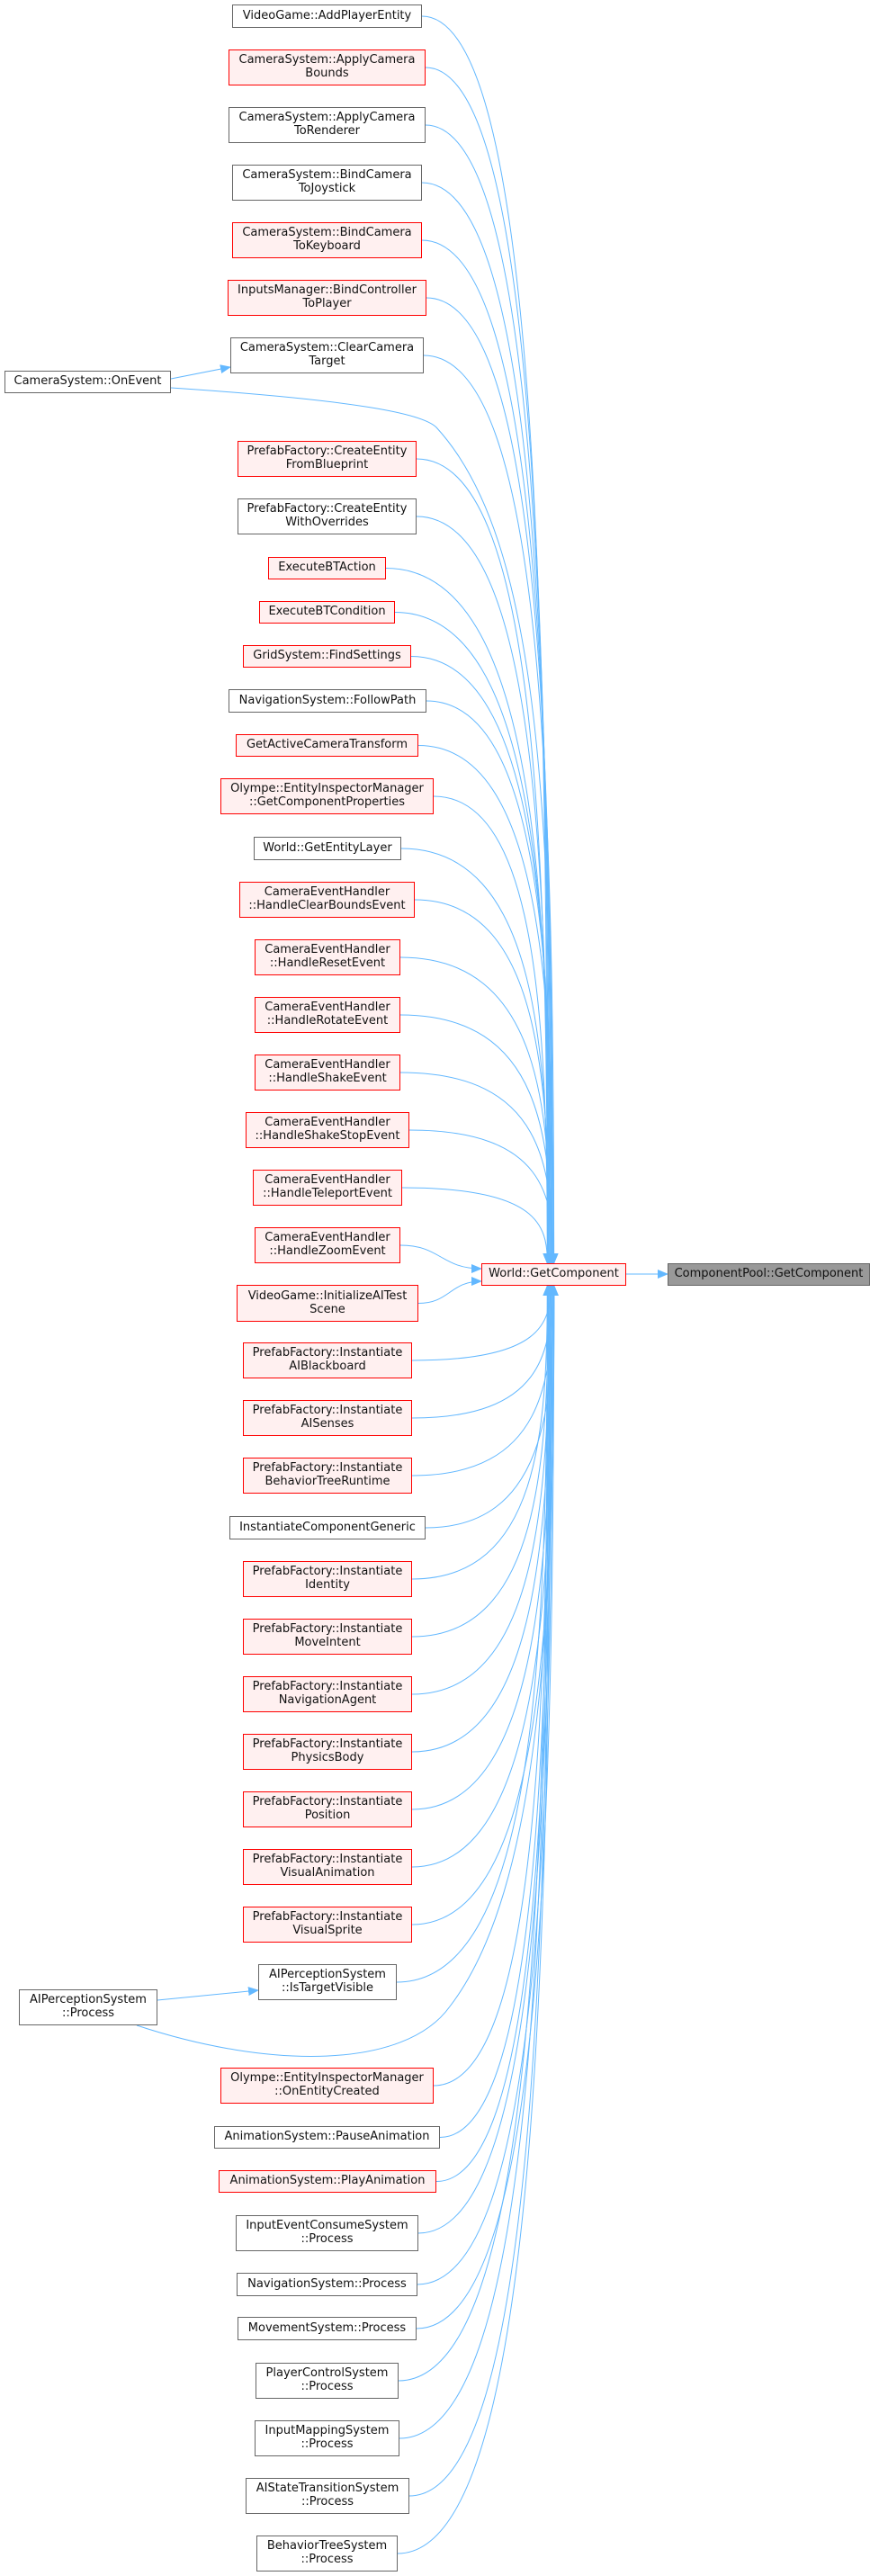  I want to click on graph-node-input-event-consume-system-process: InputEventConsumeSystem::Process, so click(327, 2233).